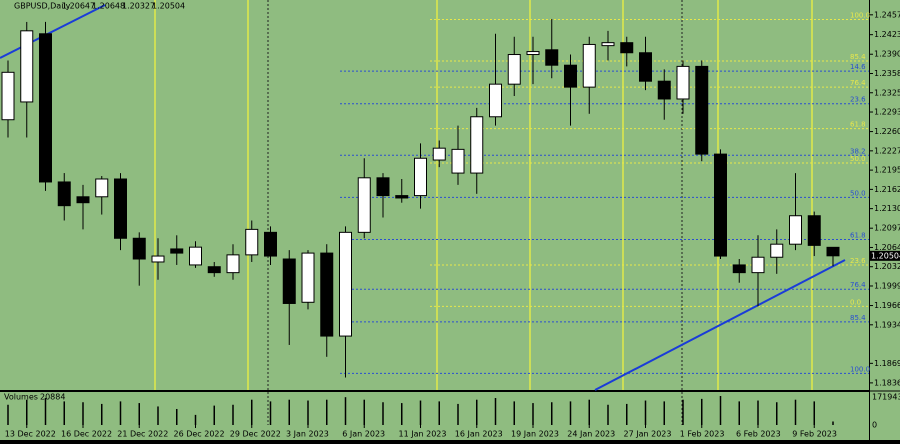 The width and height of the screenshot is (900, 444). What do you see at coordinates (108, 6) in the screenshot?
I see `ohlc-high: 1.20648` at bounding box center [108, 6].